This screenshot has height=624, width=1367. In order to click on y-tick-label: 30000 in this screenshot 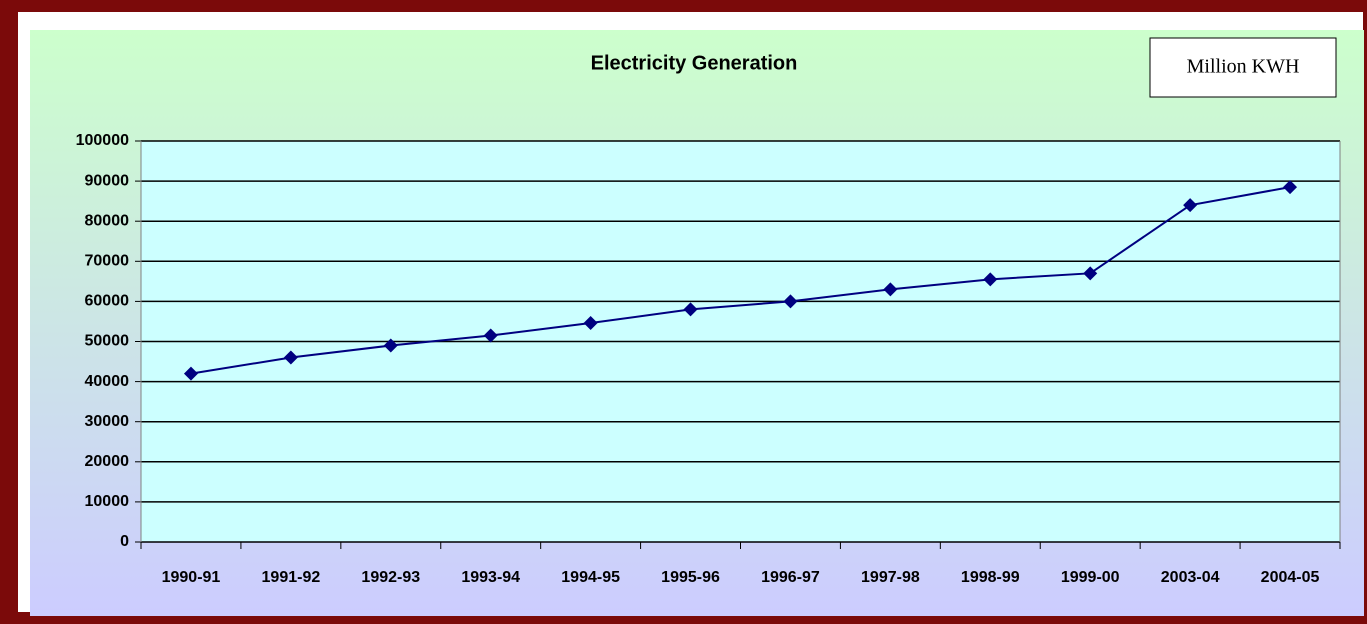, I will do `click(107, 421)`.